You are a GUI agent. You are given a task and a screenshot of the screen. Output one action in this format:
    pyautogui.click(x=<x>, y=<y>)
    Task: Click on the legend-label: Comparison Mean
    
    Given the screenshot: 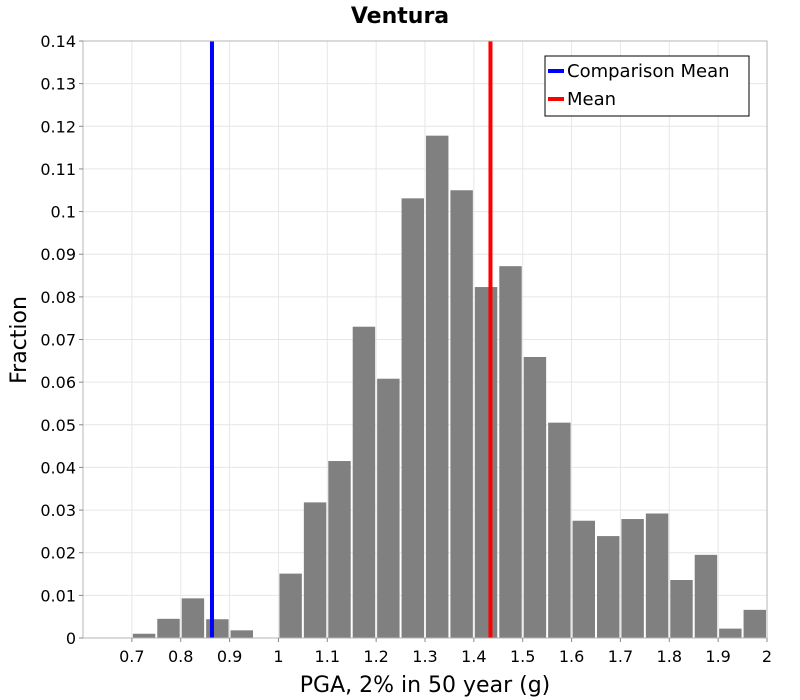 What is the action you would take?
    pyautogui.click(x=648, y=71)
    